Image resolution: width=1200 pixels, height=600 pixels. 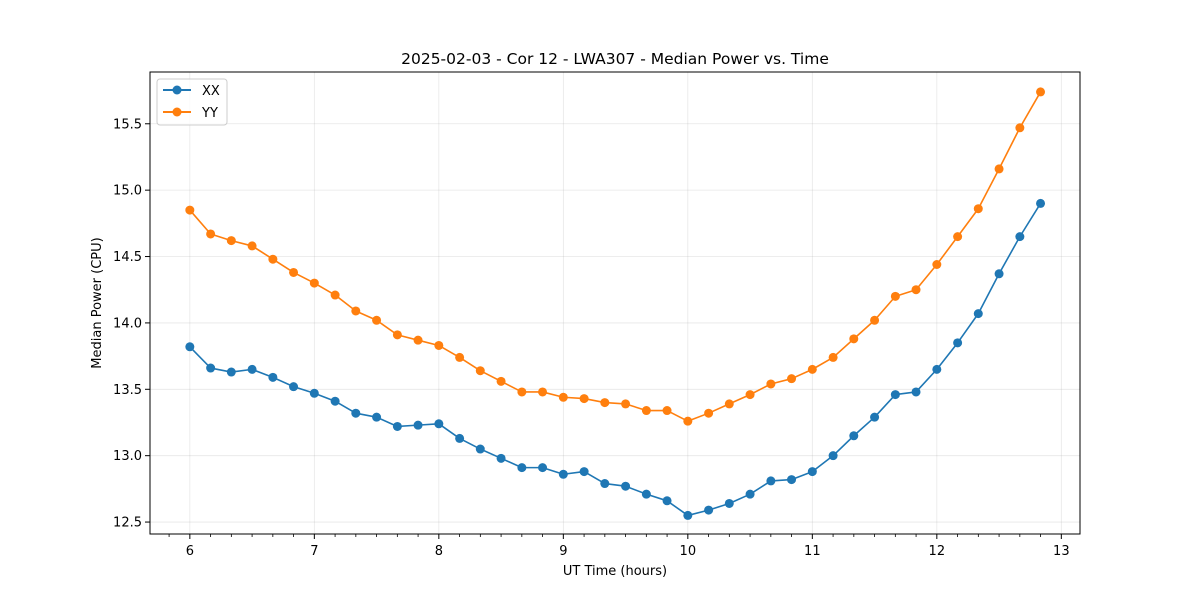 I want to click on x-tick-label: 12, so click(x=937, y=551).